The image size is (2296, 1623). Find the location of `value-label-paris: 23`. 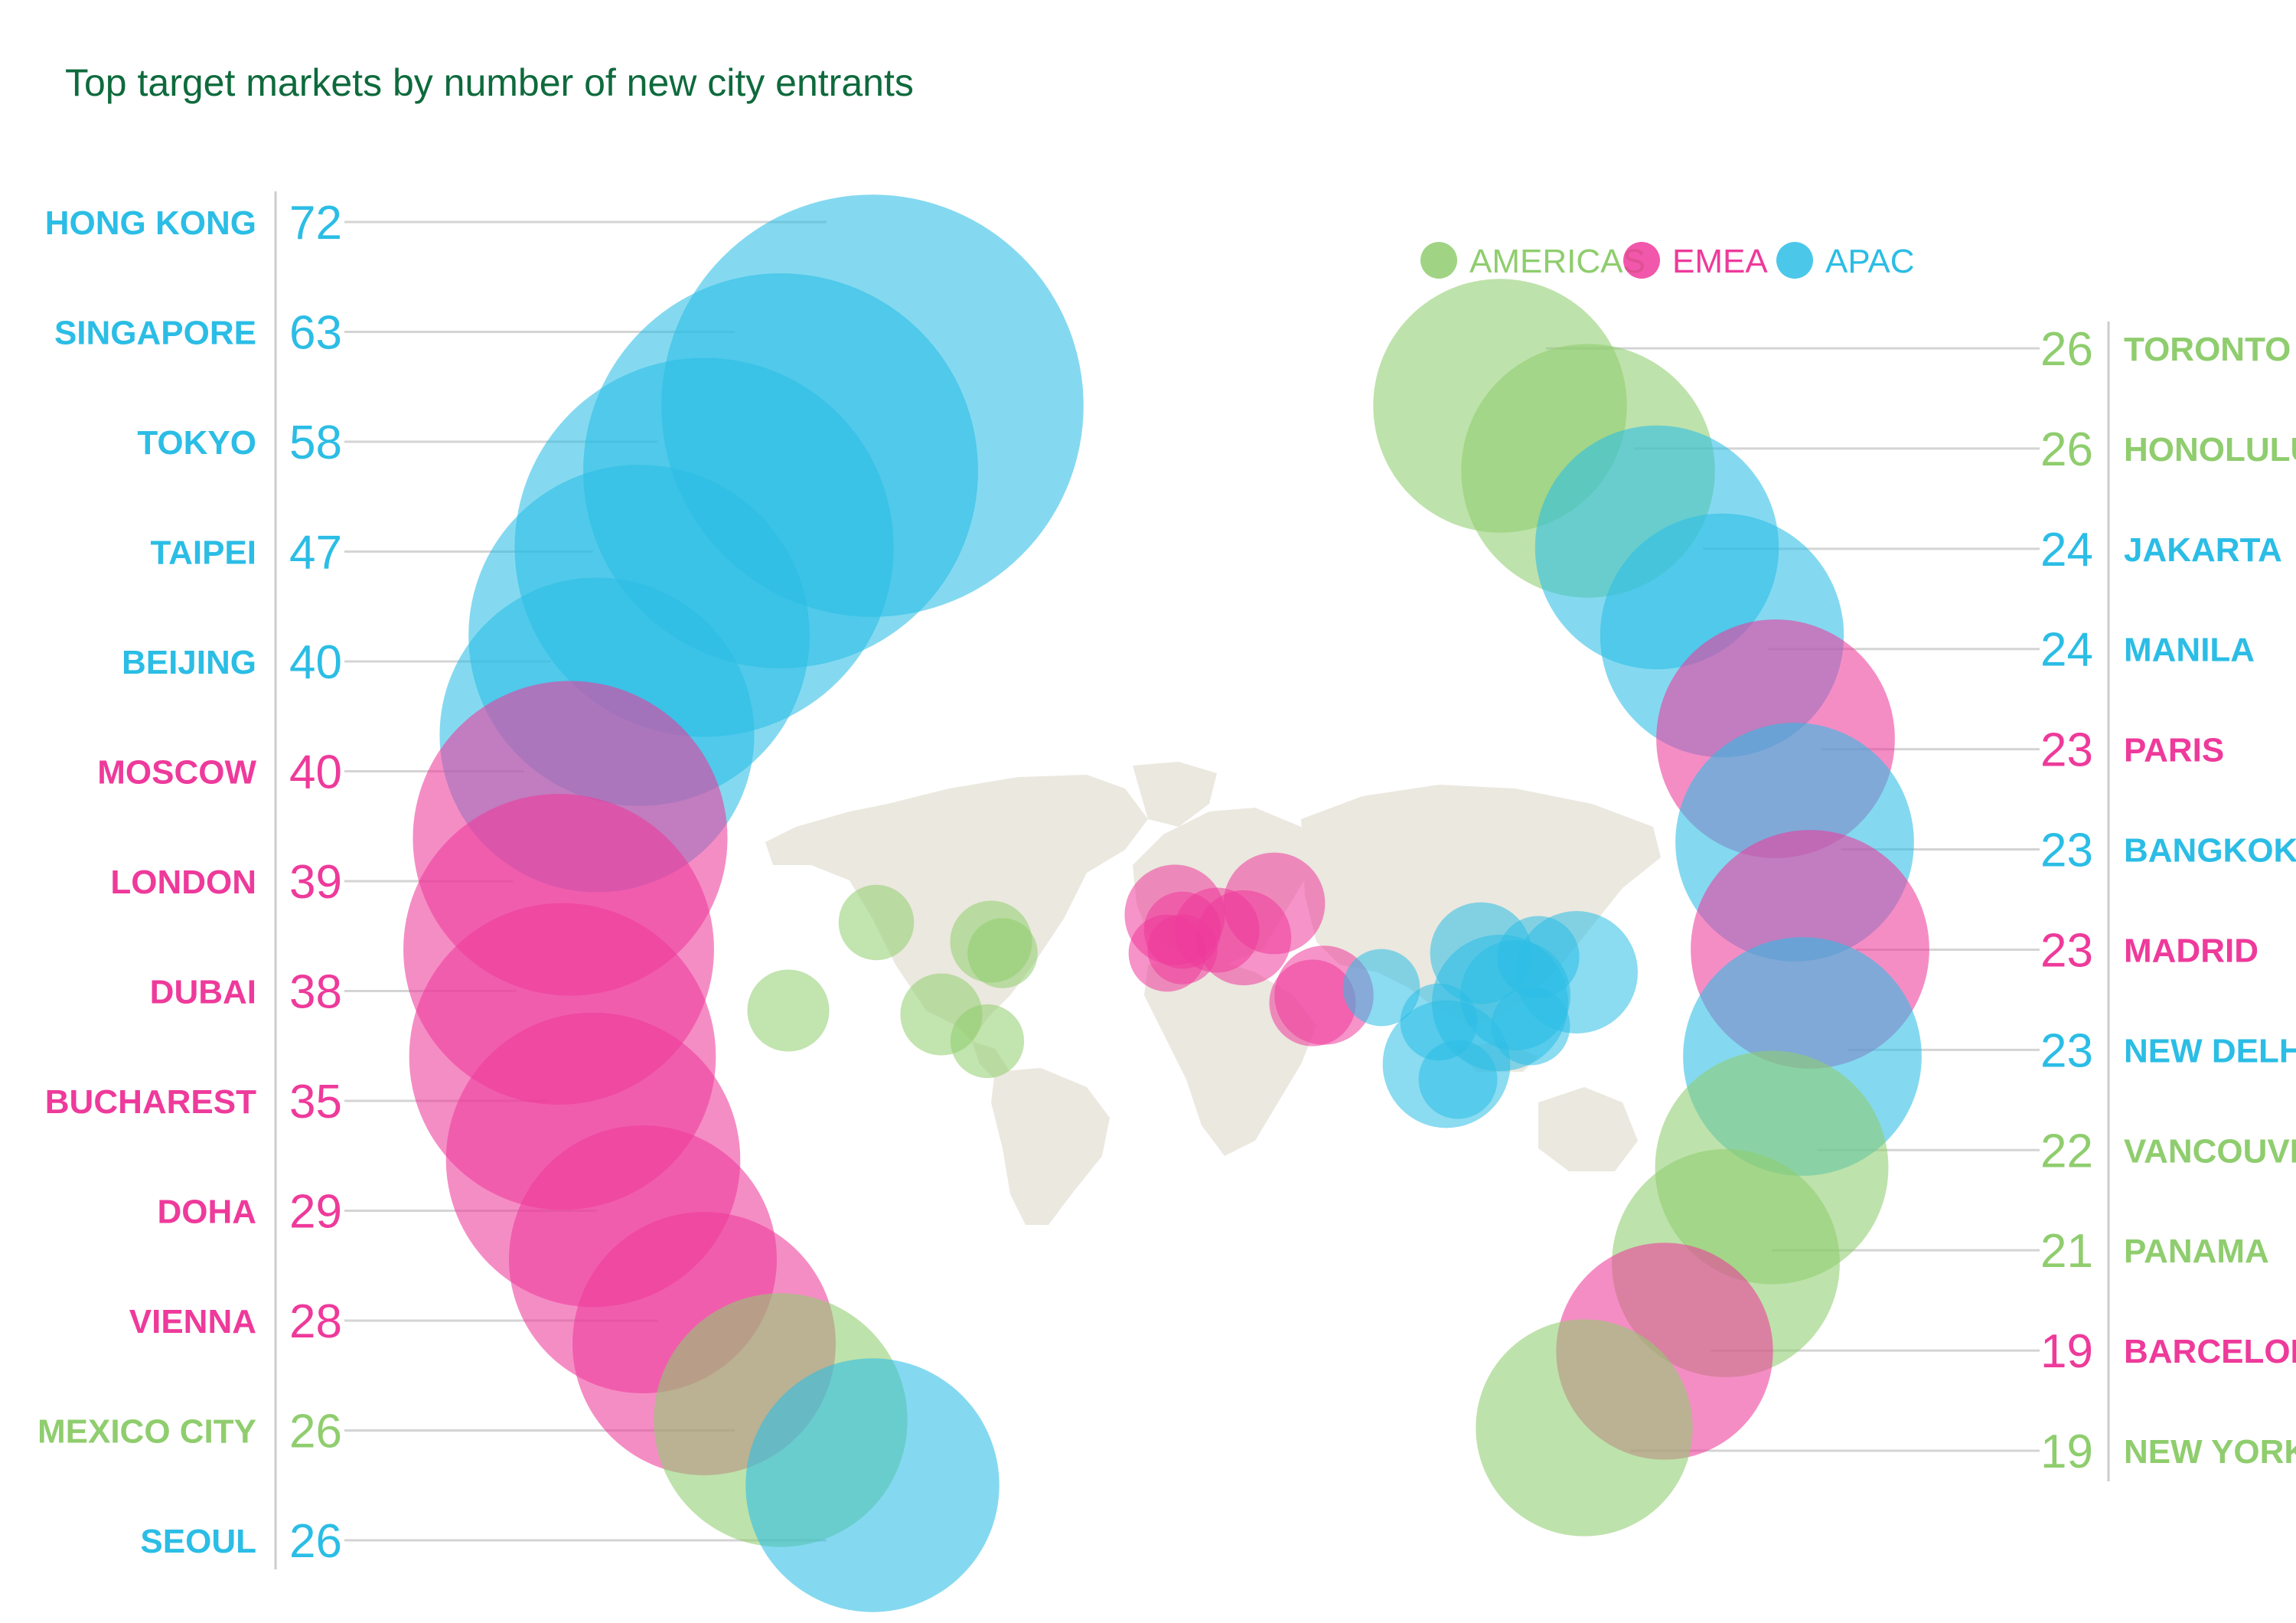

value-label-paris: 23 is located at coordinates (2066, 750).